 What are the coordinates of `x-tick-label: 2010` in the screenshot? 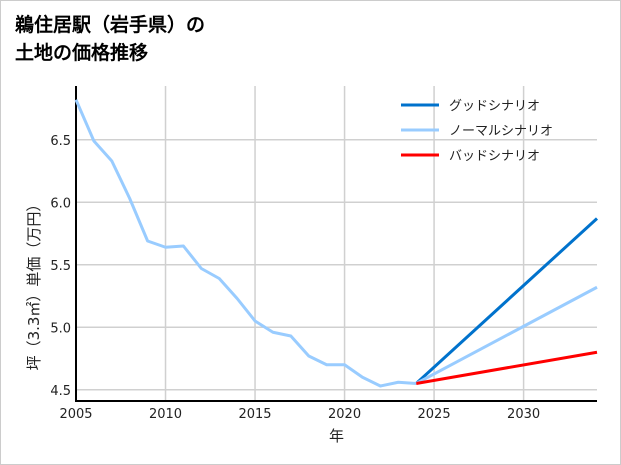 It's located at (165, 414).